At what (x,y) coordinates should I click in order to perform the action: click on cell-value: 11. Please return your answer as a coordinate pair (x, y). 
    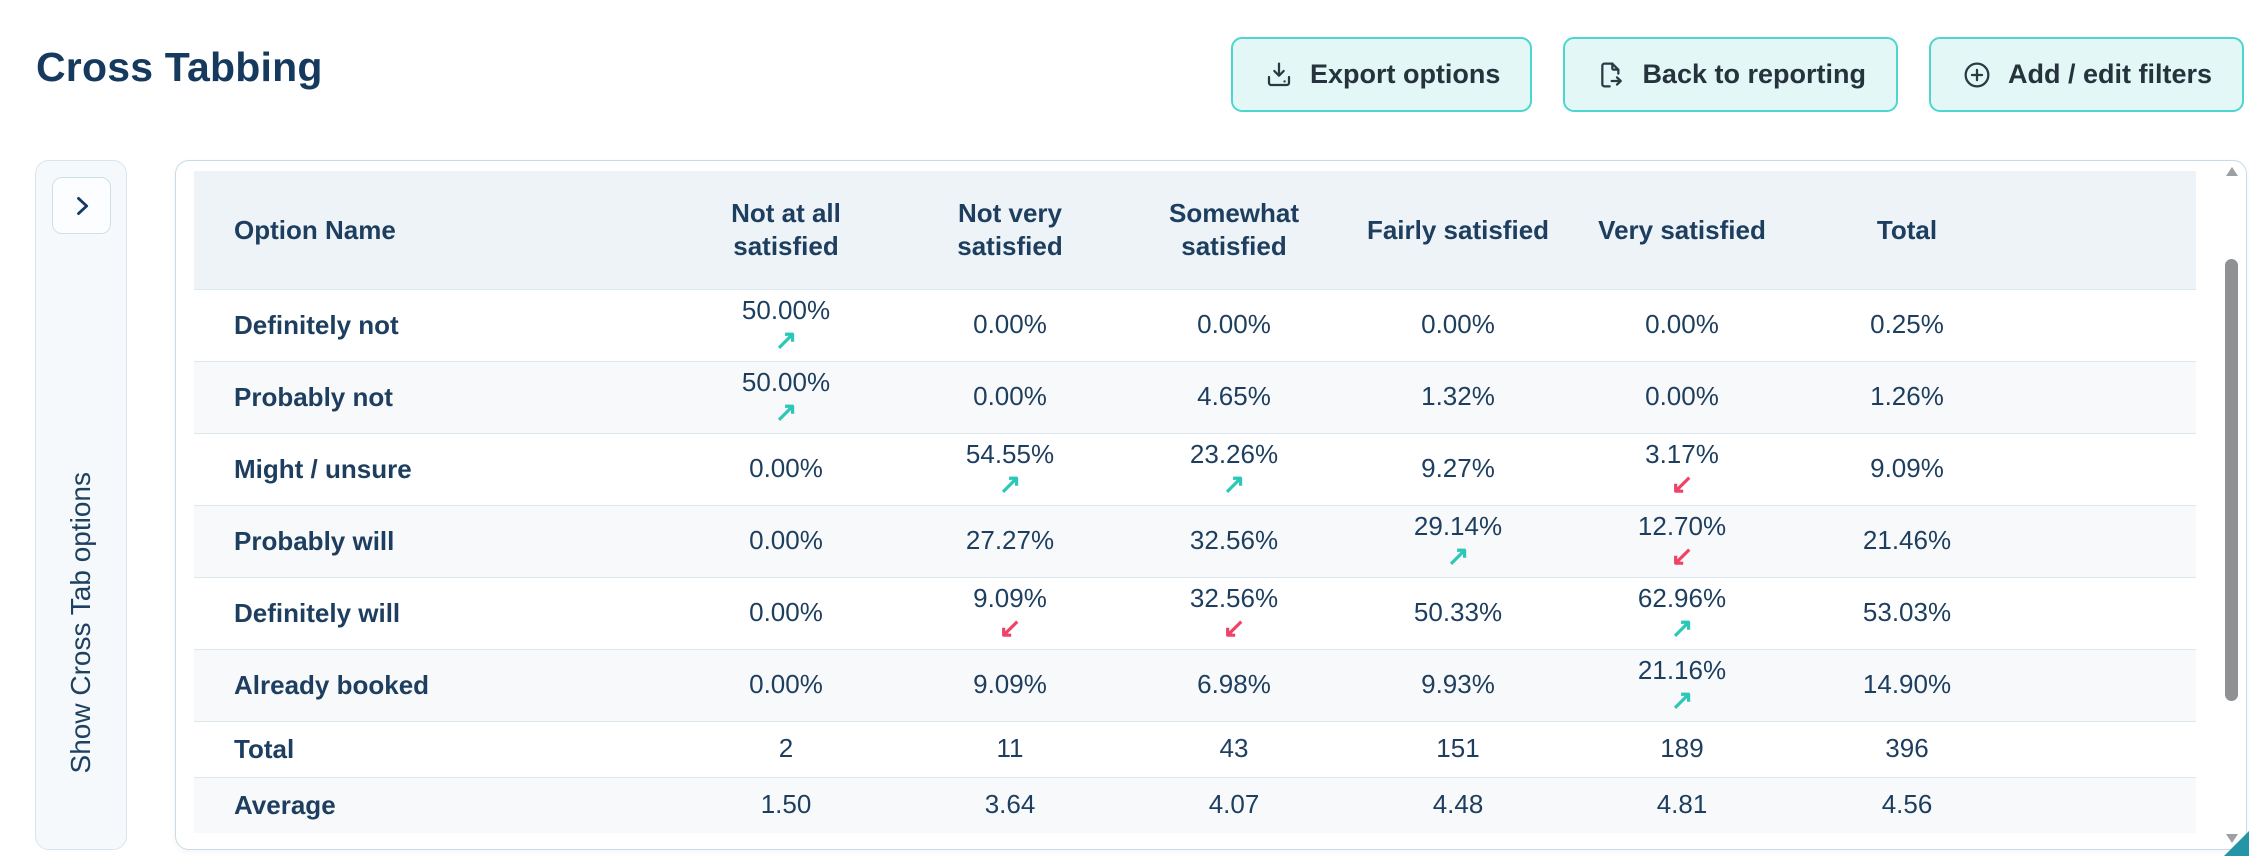
    Looking at the image, I should click on (1010, 748).